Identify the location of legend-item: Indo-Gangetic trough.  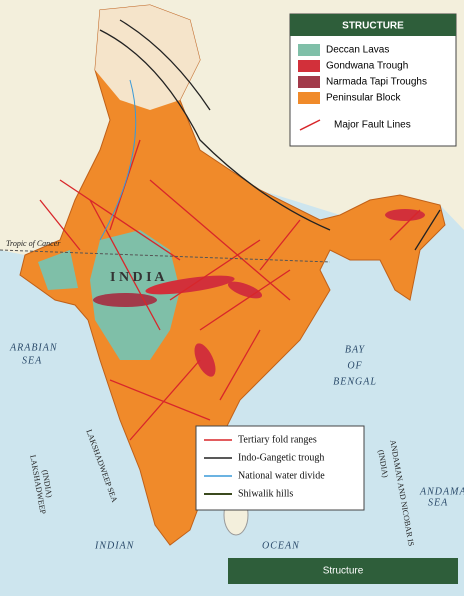
(281, 457).